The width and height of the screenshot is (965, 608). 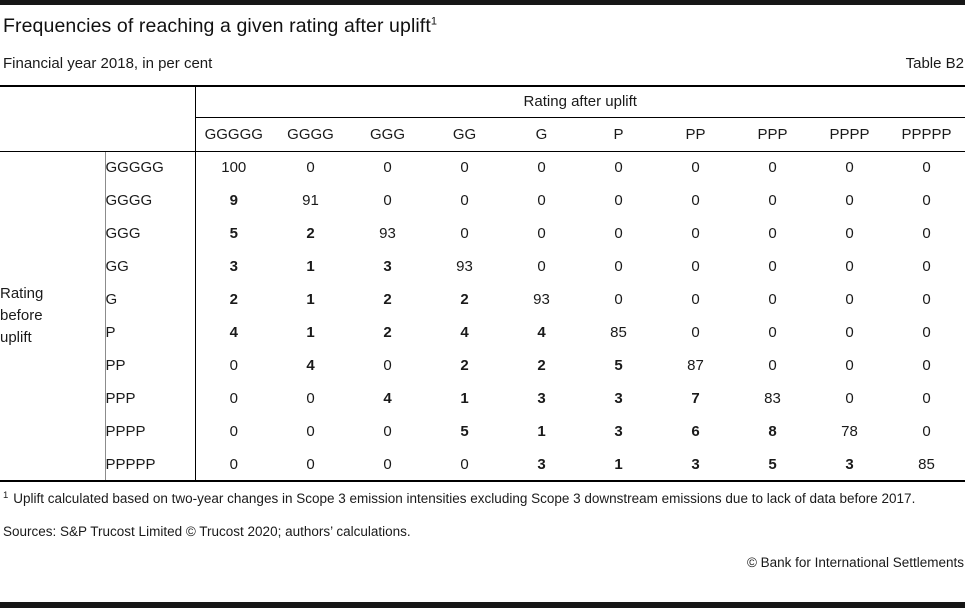 I want to click on cell-ggg-ggggg: 5, so click(x=233, y=233).